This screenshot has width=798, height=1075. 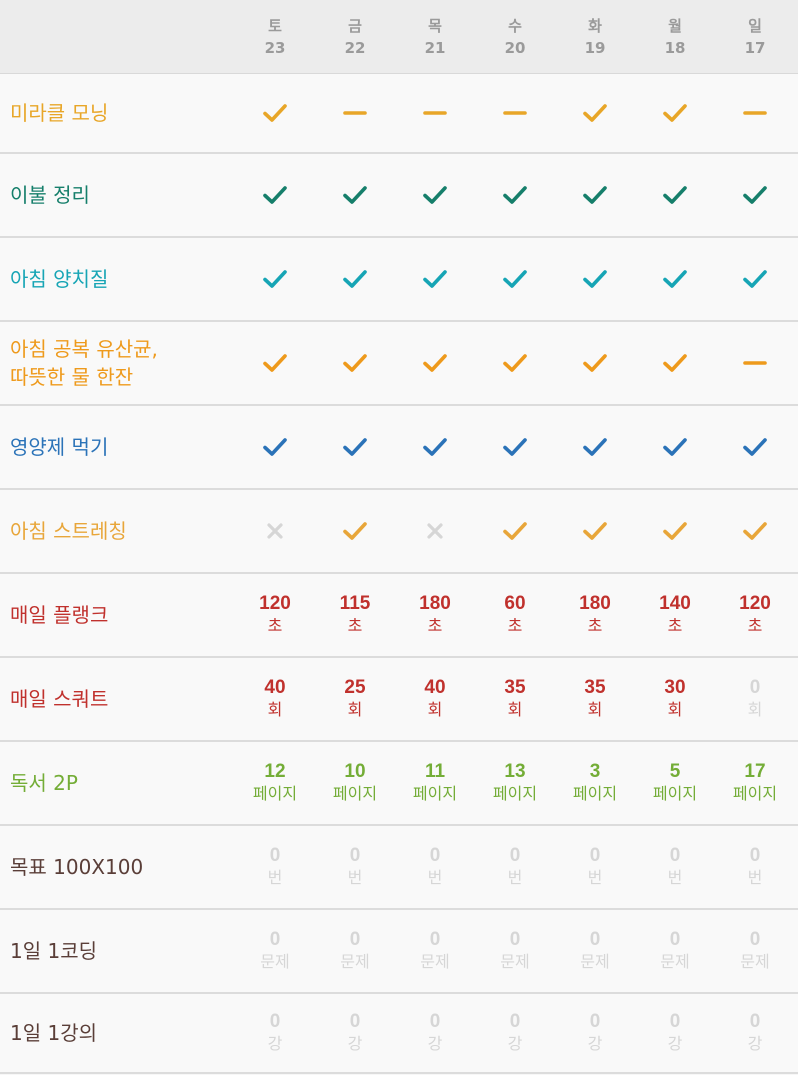 What do you see at coordinates (515, 783) in the screenshot?
I see `habit-day-cell: 13 페이지` at bounding box center [515, 783].